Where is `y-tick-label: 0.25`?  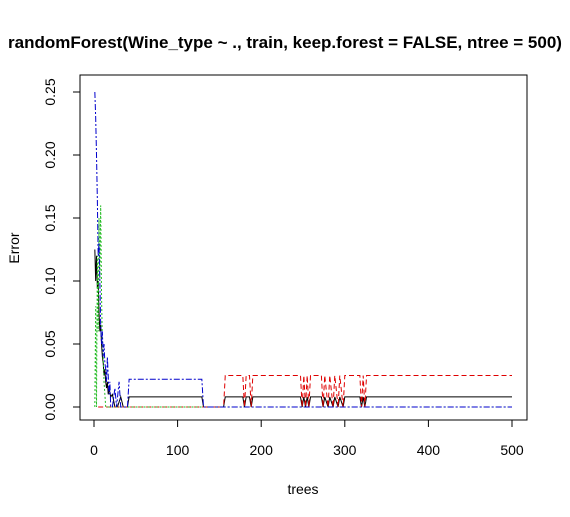
y-tick-label: 0.25 is located at coordinates (50, 91).